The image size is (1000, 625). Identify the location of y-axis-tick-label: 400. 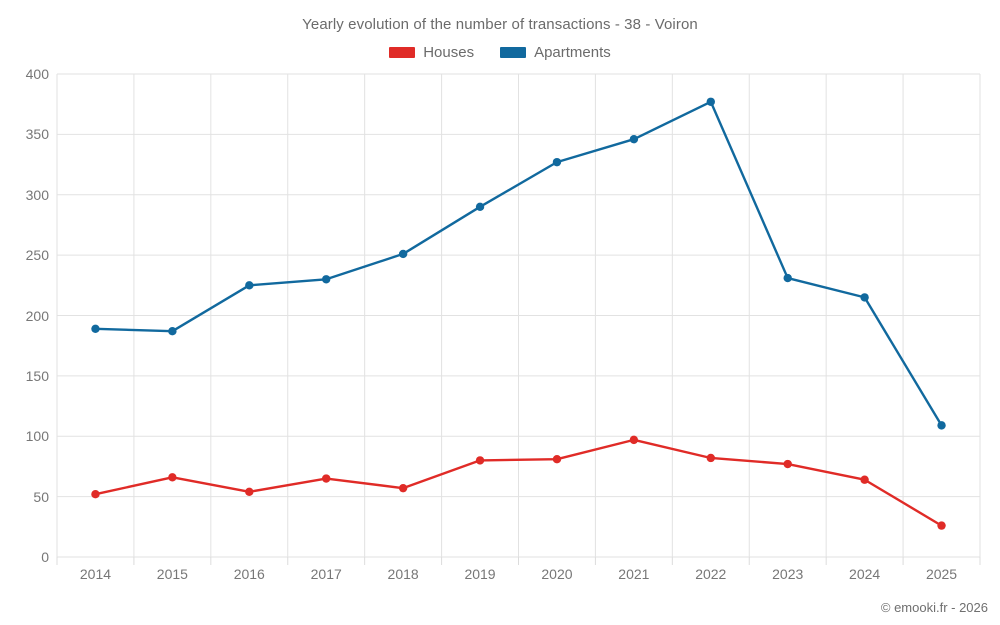
(37, 74).